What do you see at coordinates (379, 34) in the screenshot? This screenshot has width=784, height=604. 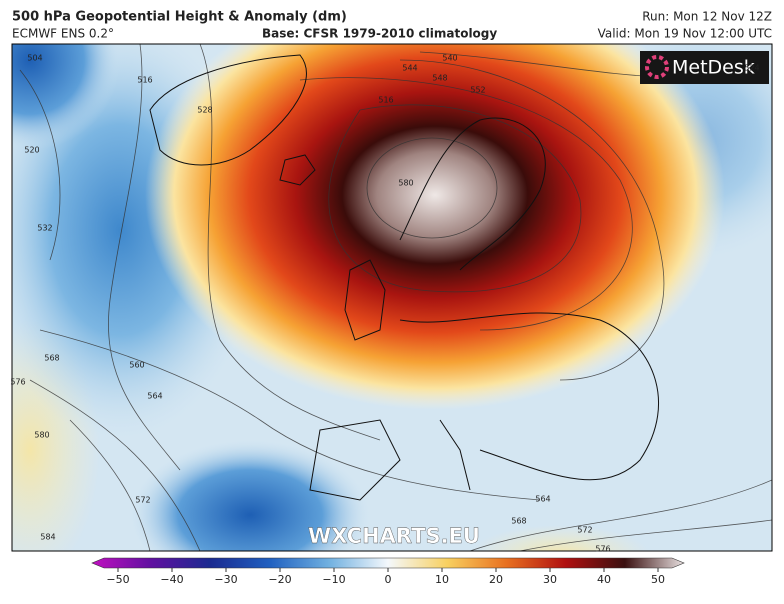 I see `base: Base: CFSR 1979-2010 climatology` at bounding box center [379, 34].